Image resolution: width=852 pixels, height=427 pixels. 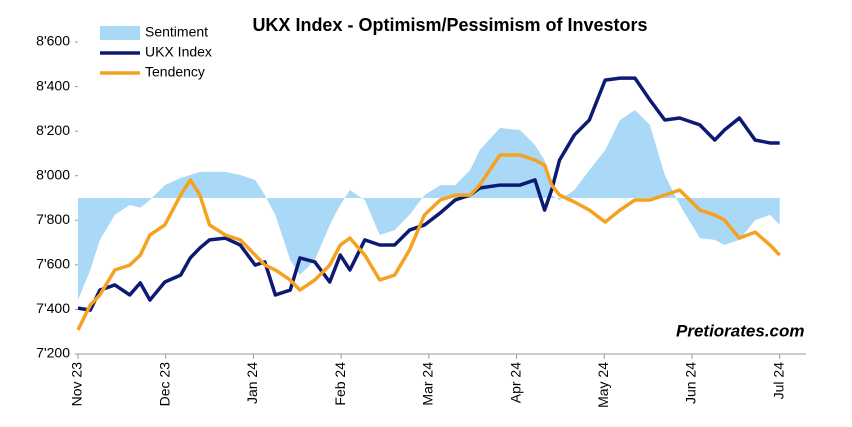 What do you see at coordinates (175, 72) in the screenshot?
I see `legend-label: Tendency` at bounding box center [175, 72].